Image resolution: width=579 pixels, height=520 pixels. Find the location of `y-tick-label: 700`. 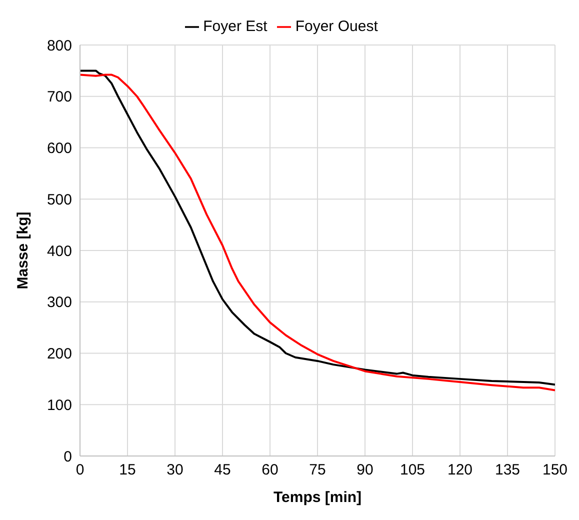

y-tick-label: 700 is located at coordinates (59, 97).